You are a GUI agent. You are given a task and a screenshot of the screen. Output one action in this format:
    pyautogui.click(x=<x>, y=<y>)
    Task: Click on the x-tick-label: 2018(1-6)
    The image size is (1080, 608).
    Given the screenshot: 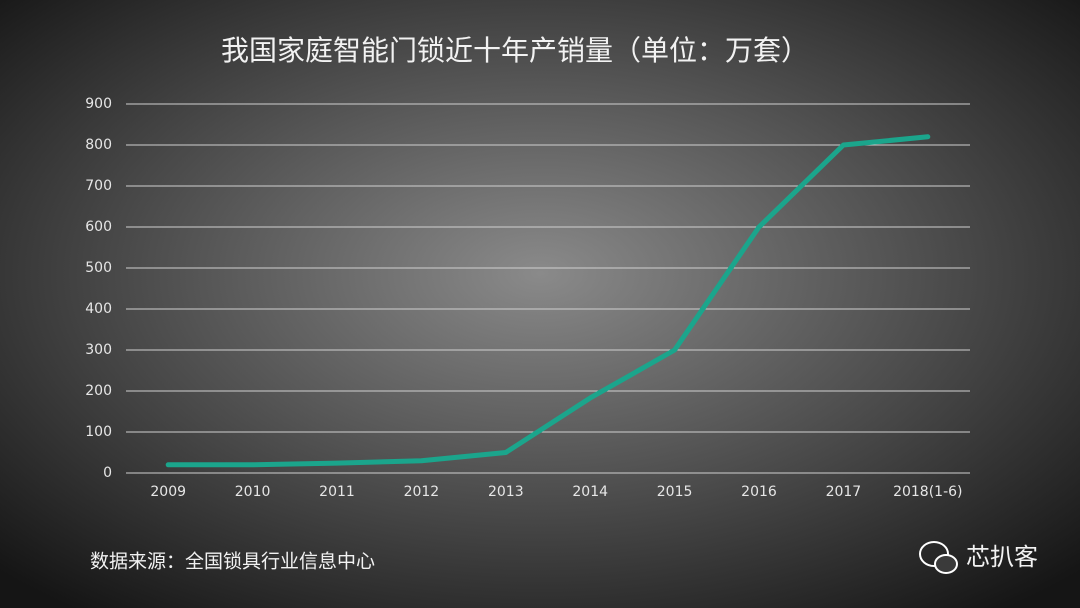 What is the action you would take?
    pyautogui.click(x=927, y=492)
    